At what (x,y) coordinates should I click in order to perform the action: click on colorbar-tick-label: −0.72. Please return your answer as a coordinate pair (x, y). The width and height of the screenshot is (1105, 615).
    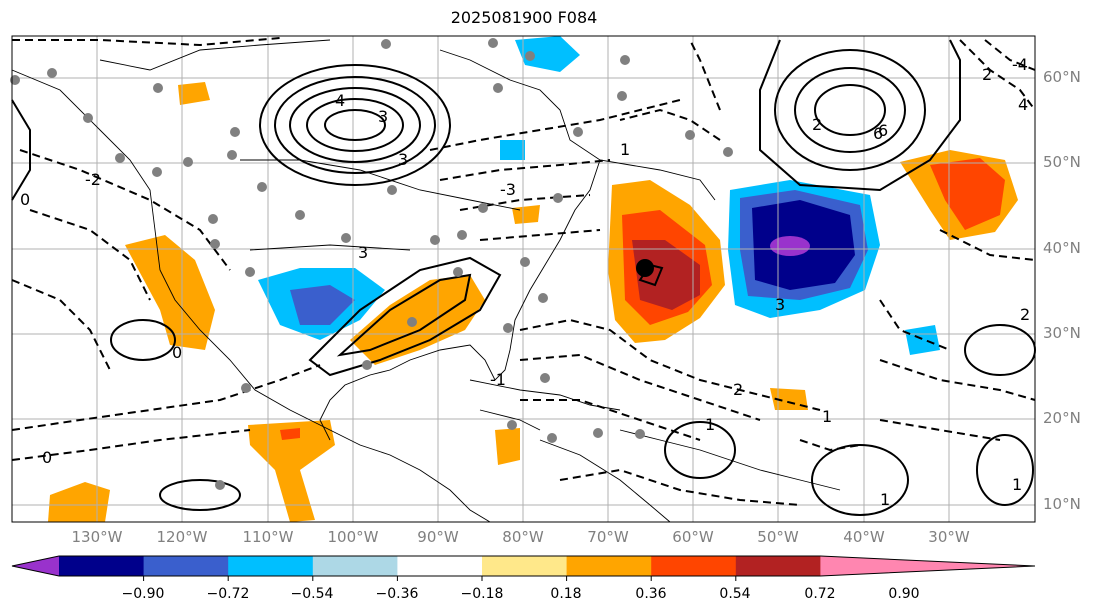
    Looking at the image, I should click on (228, 594).